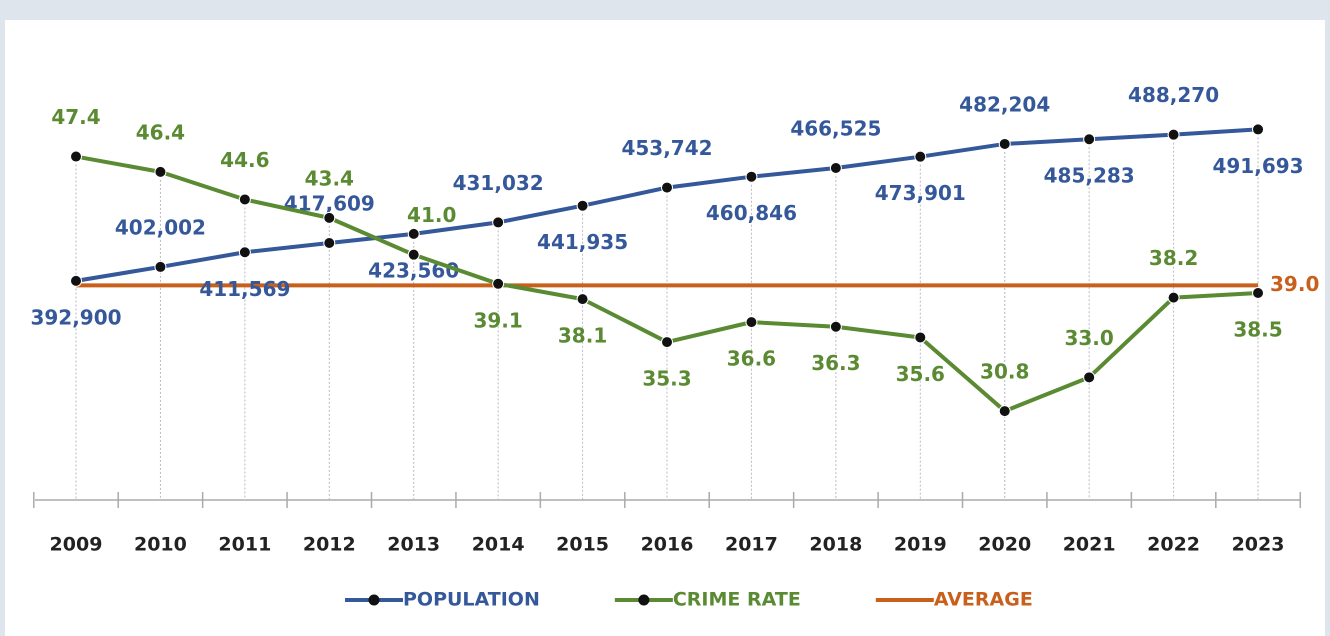 This screenshot has width=1330, height=636. Describe the element at coordinates (835, 363) in the screenshot. I see `data-label: 36.3` at that location.